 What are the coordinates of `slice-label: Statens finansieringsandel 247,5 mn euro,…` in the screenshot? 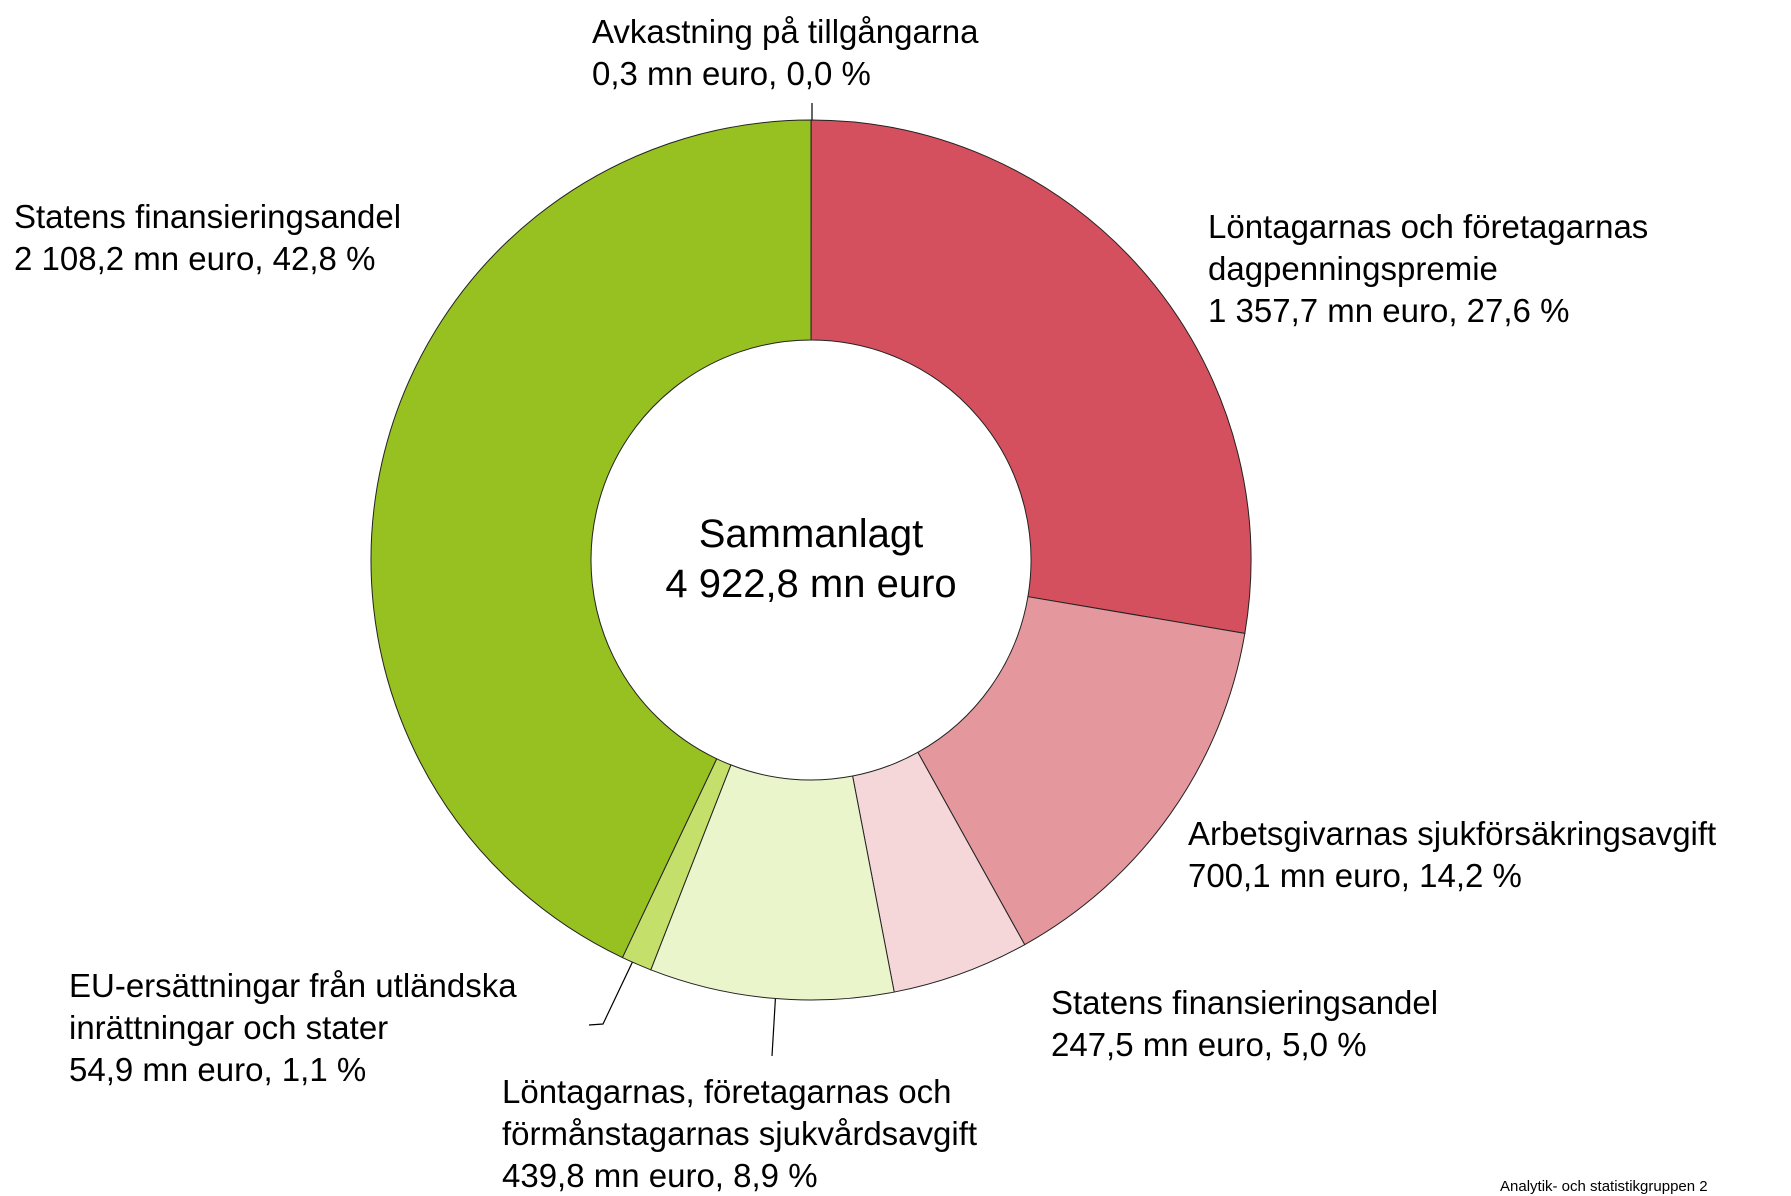 It's located at (1311, 1024).